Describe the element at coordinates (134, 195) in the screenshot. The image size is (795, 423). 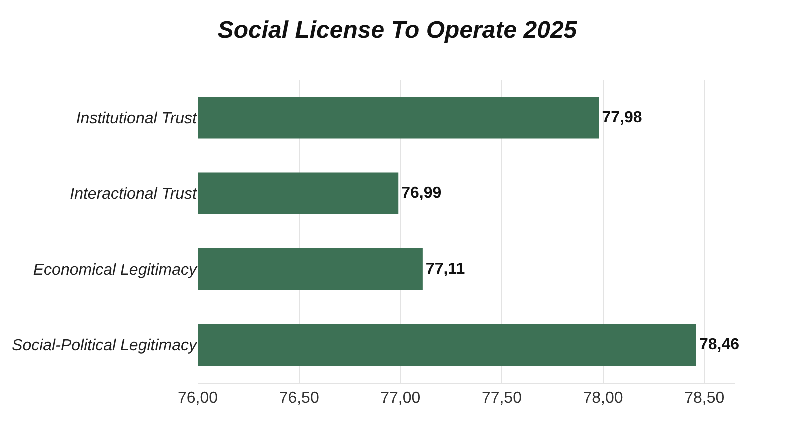
I see `y-tick-label: Interactional Trust` at that location.